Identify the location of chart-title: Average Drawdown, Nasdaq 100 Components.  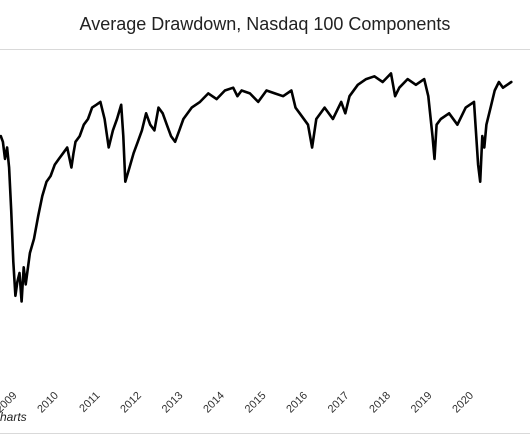
(265, 24).